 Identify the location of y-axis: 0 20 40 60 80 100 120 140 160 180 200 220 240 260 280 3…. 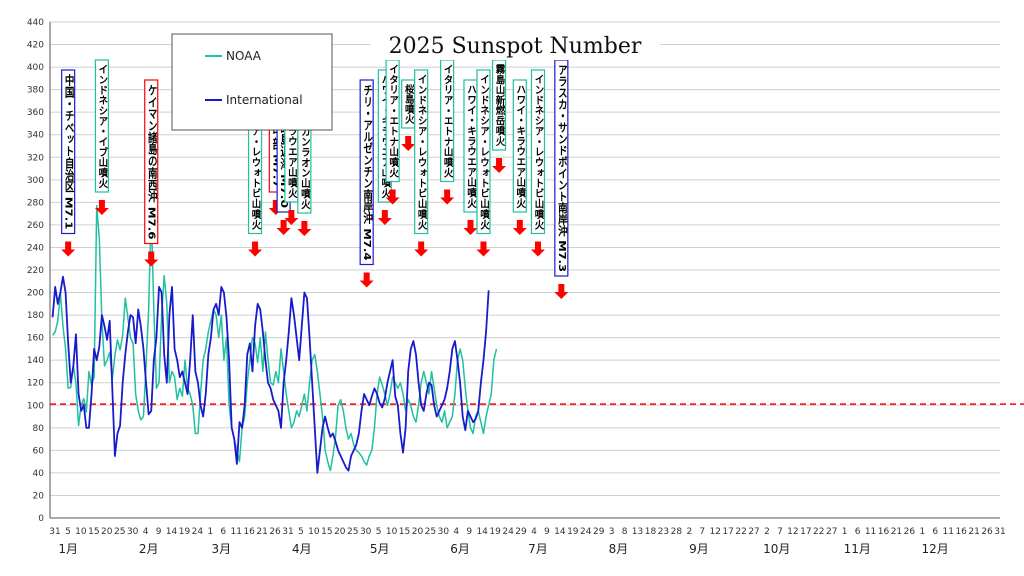
(39, 271).